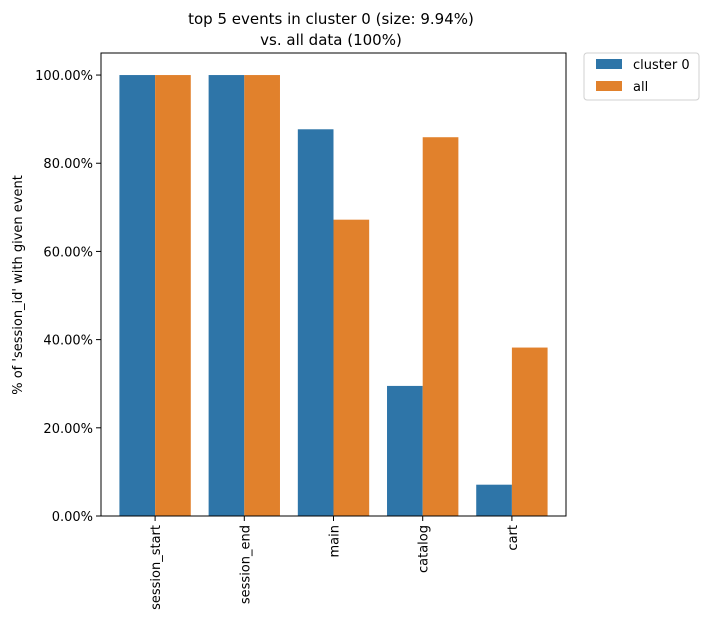 This screenshot has width=709, height=625. Describe the element at coordinates (609, 86) in the screenshot. I see `legend-swatch-all` at that location.